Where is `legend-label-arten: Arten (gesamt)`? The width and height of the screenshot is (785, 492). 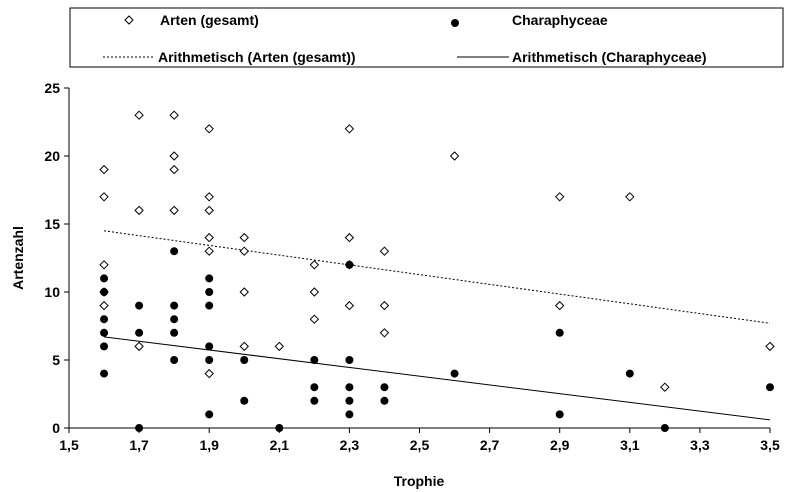 legend-label-arten: Arten (gesamt) is located at coordinates (209, 20).